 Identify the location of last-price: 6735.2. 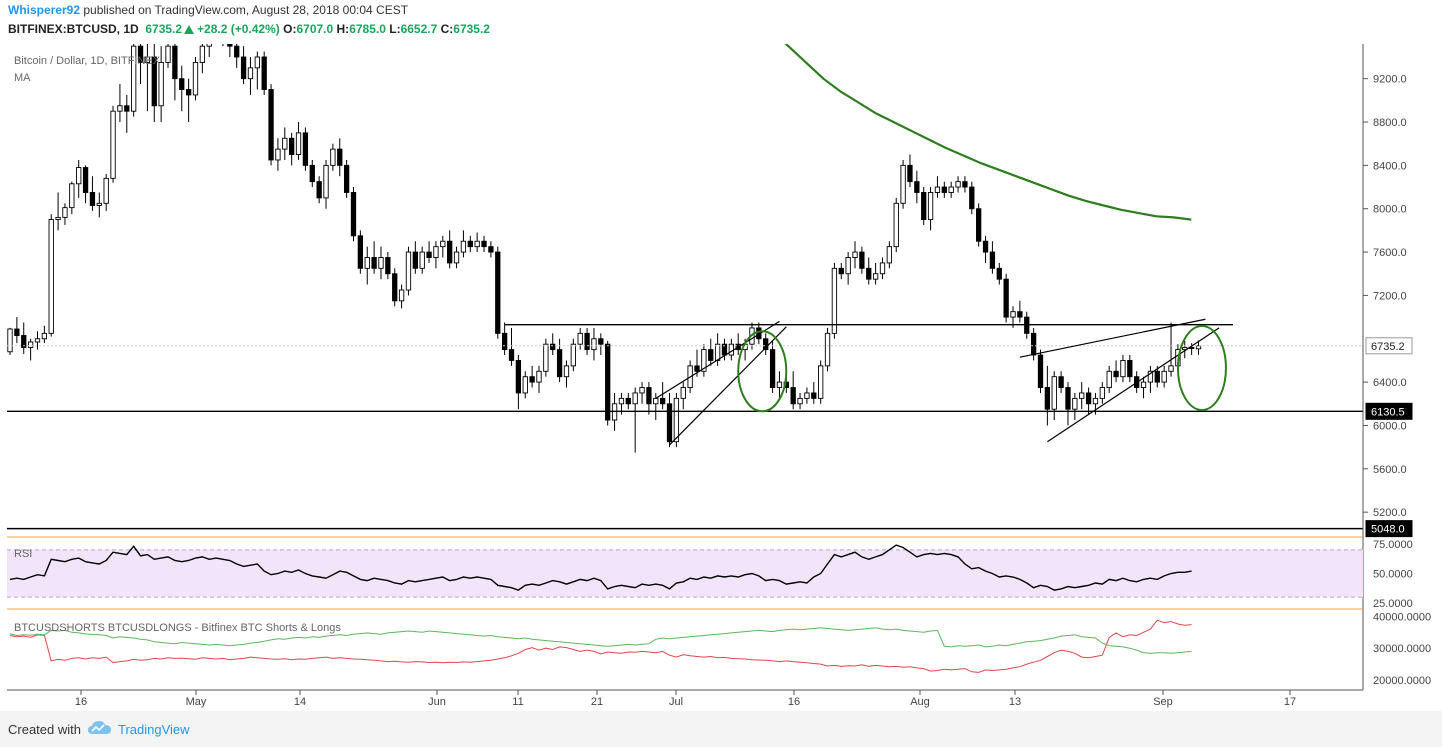
(164, 29).